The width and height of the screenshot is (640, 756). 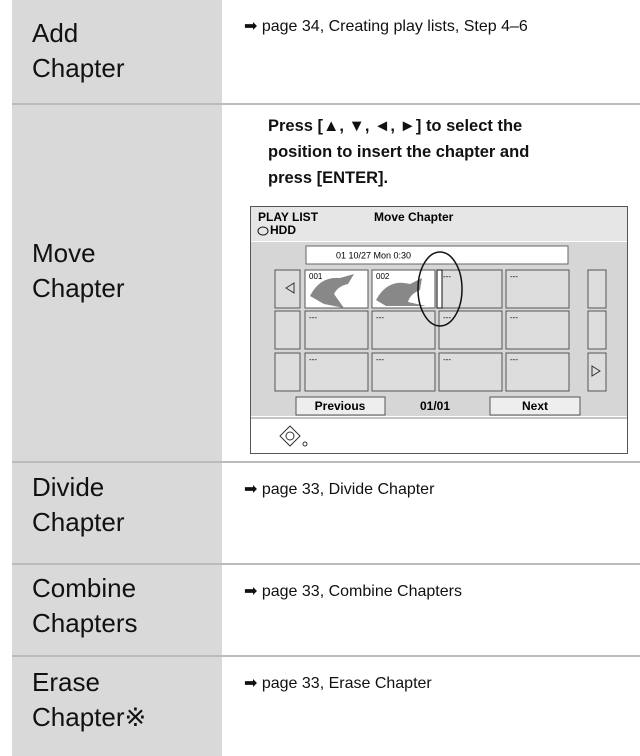 I want to click on left-arrow, so click(x=290, y=288).